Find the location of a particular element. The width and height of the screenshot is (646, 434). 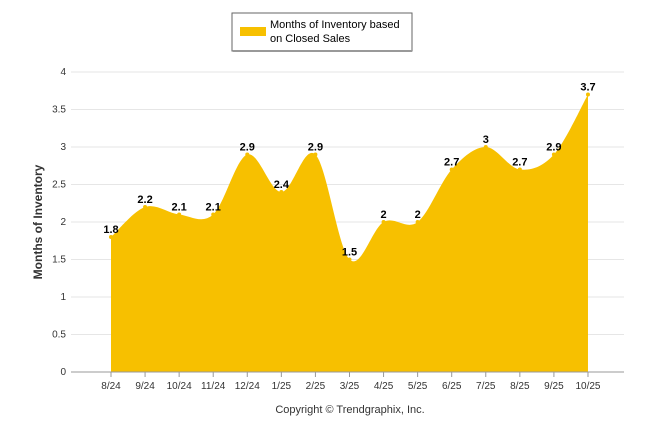

y-tick-label: 0 is located at coordinates (63, 372).